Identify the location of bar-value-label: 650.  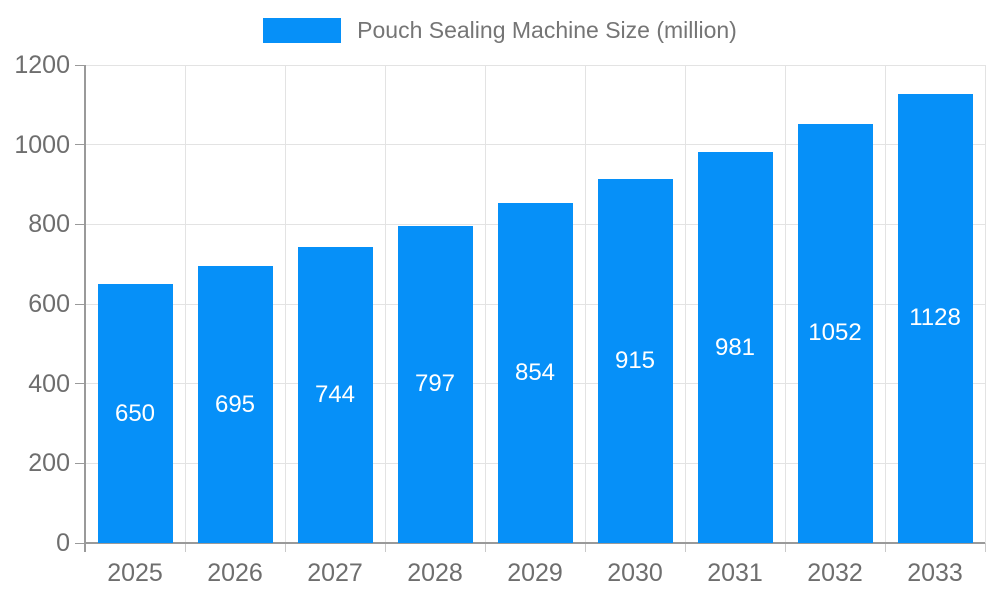
(135, 413).